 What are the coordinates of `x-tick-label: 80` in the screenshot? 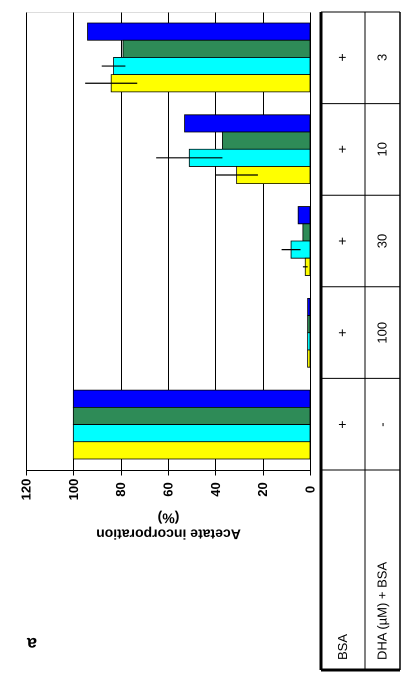 It's located at (120, 489).